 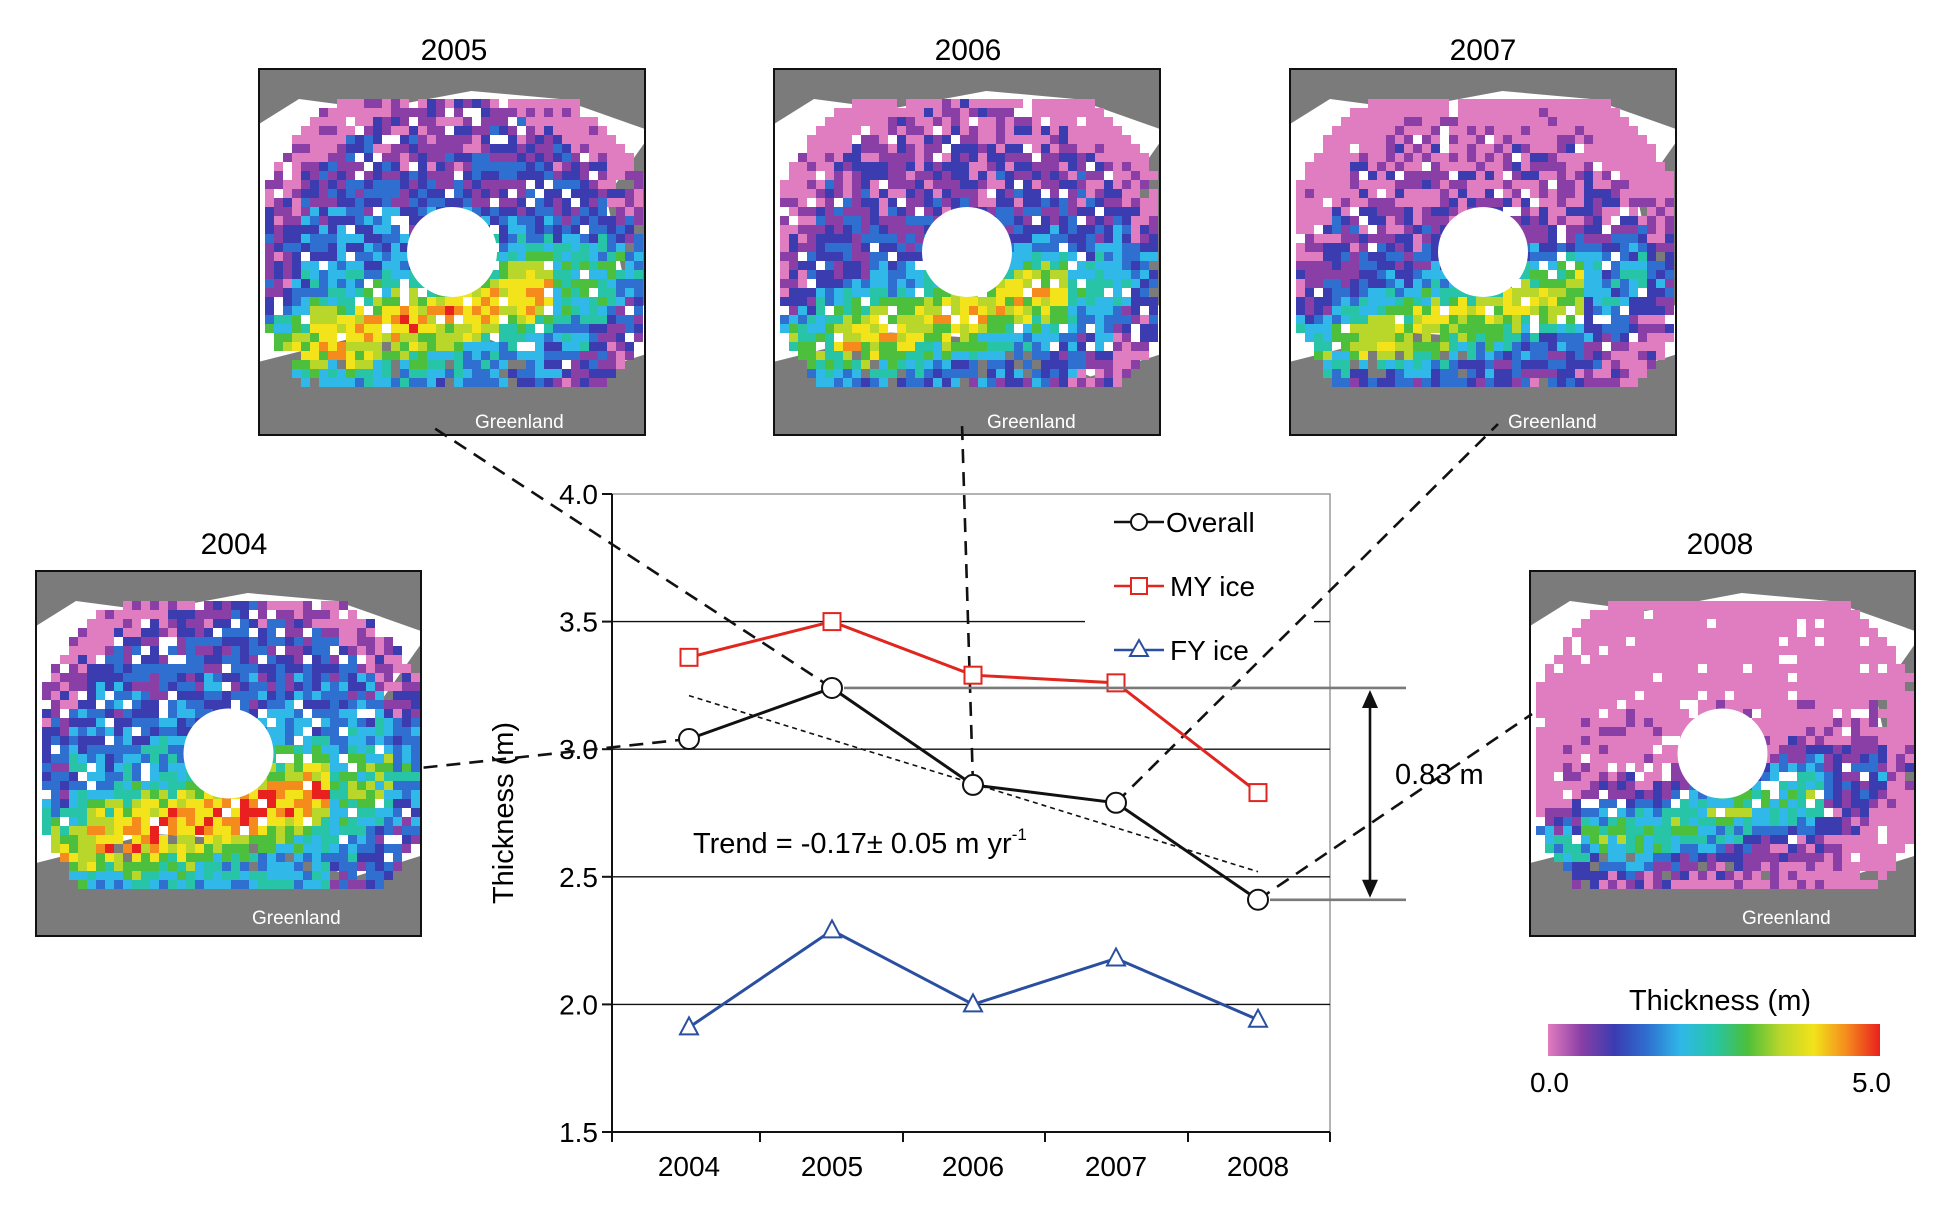 I want to click on y-tick-label: 4.0, so click(x=578, y=494).